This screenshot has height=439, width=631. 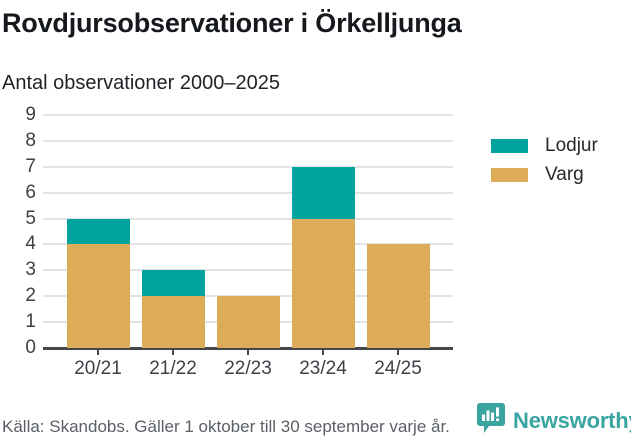 I want to click on x-tick-label: 24/25, so click(x=398, y=368).